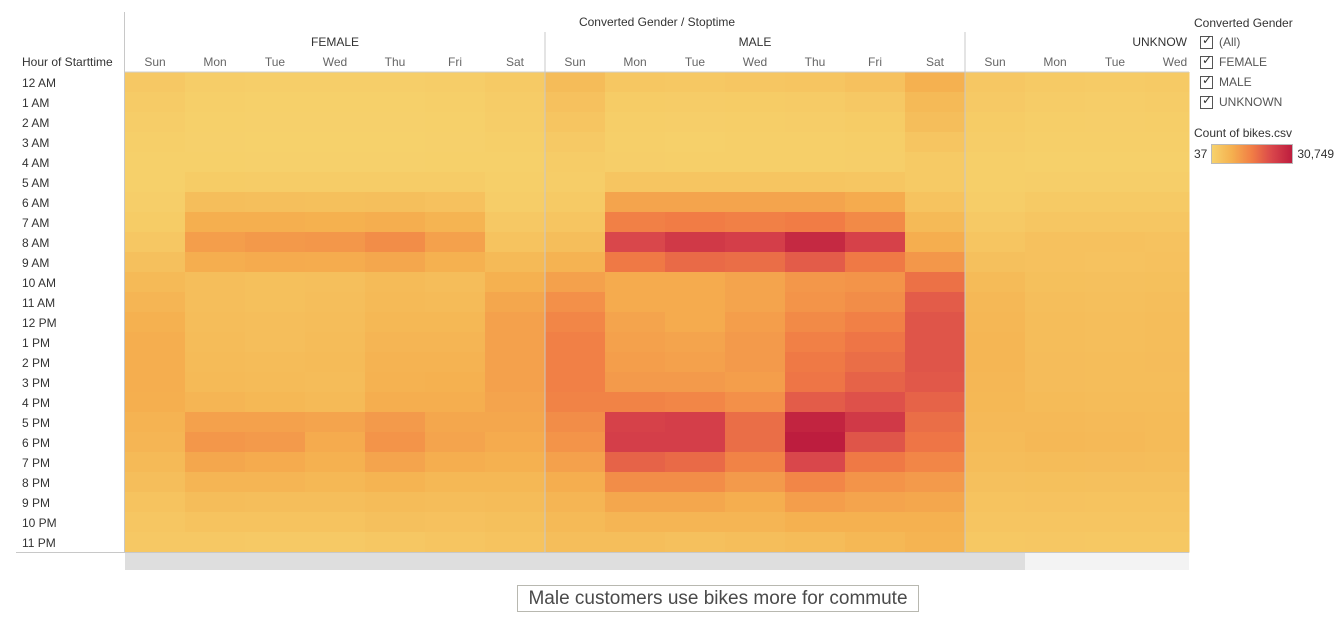  I want to click on day-tick-label: Sun, so click(154, 62).